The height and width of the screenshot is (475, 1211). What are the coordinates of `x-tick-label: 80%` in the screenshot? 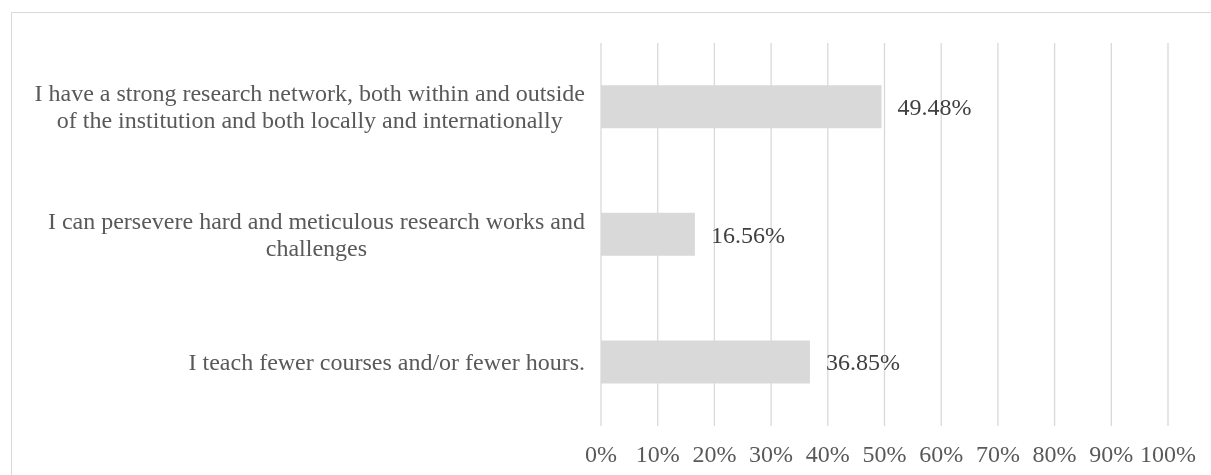 It's located at (1054, 454).